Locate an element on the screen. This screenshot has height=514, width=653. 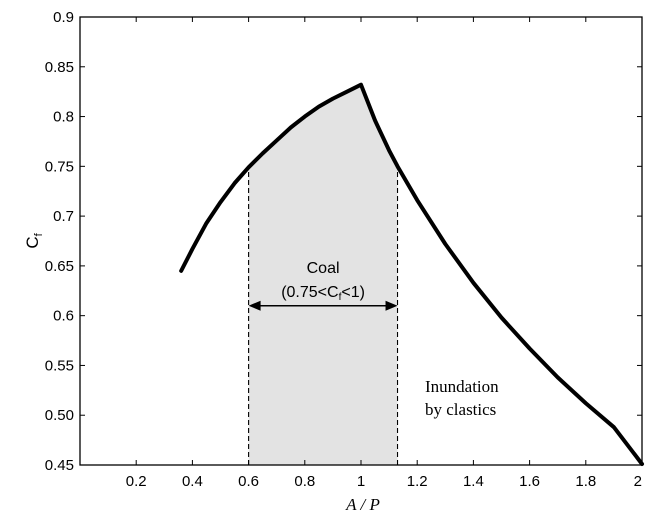
y-tick-label: 0.55 is located at coordinates (59, 365).